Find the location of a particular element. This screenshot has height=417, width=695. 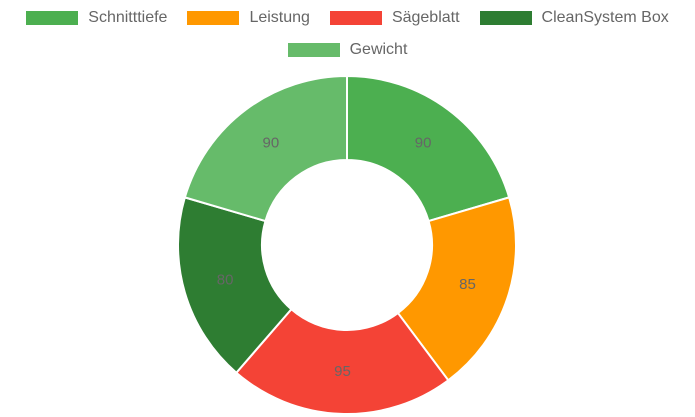

legend-label: Schnitttiefe is located at coordinates (128, 17).